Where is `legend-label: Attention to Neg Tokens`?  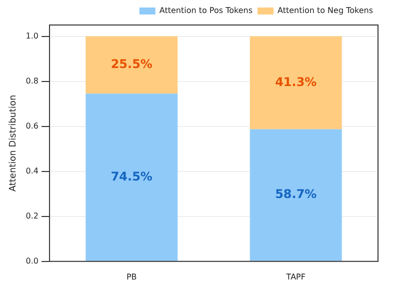
legend-label: Attention to Neg Tokens is located at coordinates (326, 11).